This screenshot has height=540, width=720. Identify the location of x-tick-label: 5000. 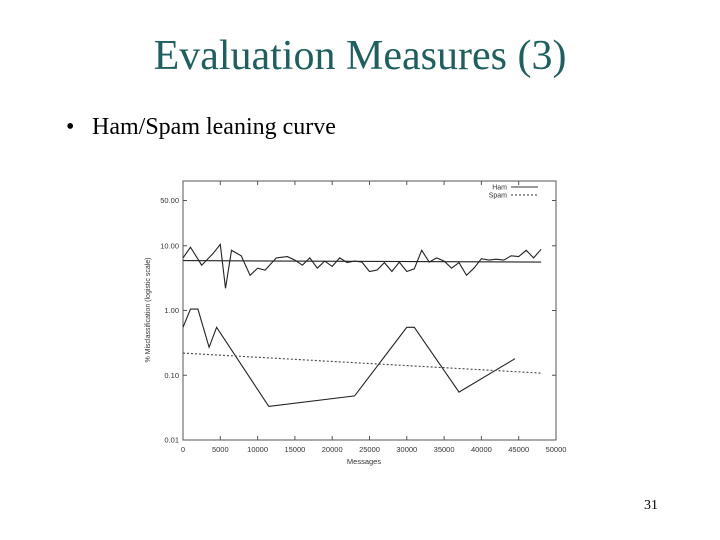
(220, 449).